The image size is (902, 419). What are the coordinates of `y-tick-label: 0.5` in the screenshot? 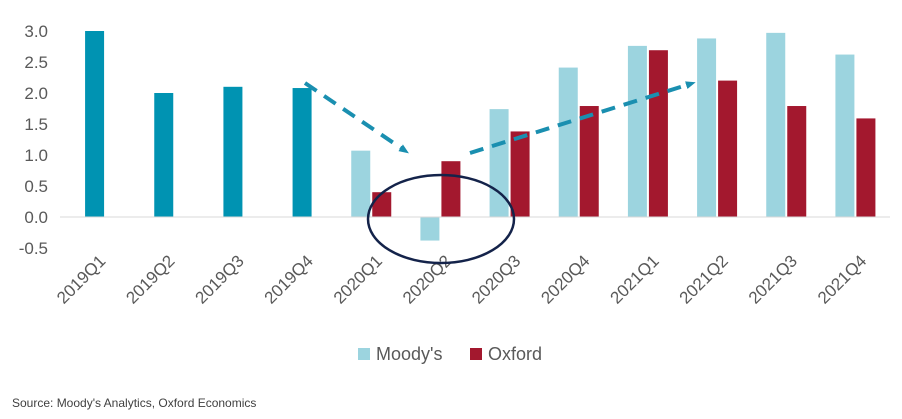 It's located at (36, 186).